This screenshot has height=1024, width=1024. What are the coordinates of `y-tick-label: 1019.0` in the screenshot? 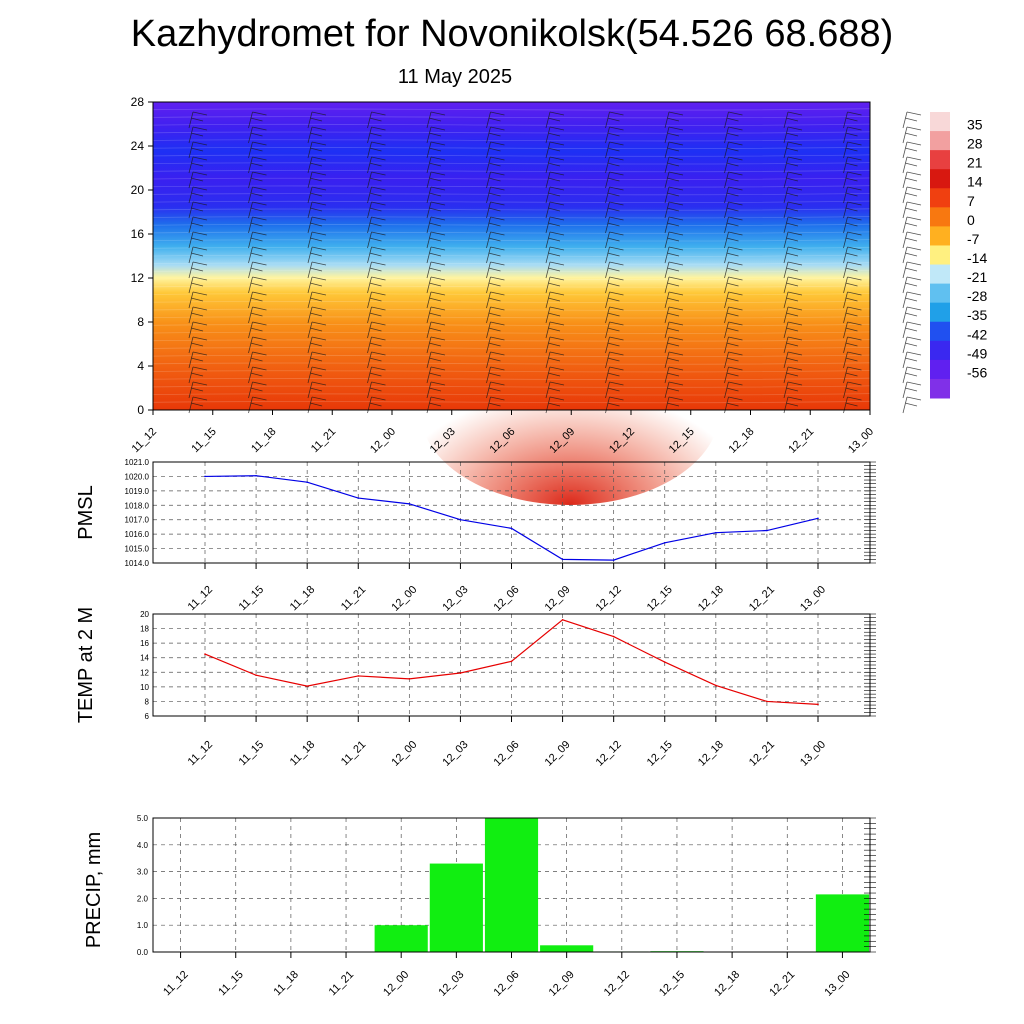 It's located at (137, 491).